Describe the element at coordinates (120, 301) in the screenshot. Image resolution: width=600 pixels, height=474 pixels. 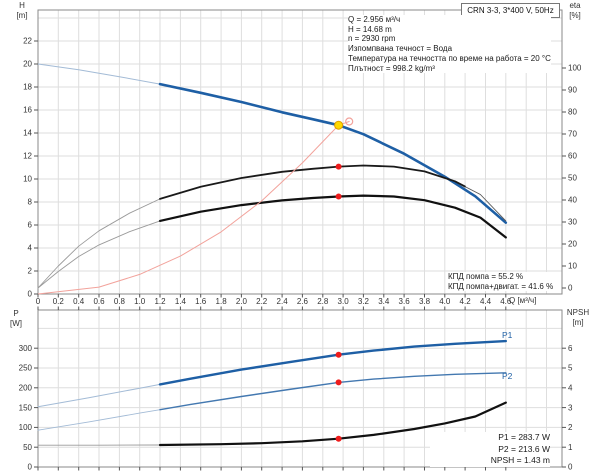
I see `x-tick-label: 0.8` at that location.